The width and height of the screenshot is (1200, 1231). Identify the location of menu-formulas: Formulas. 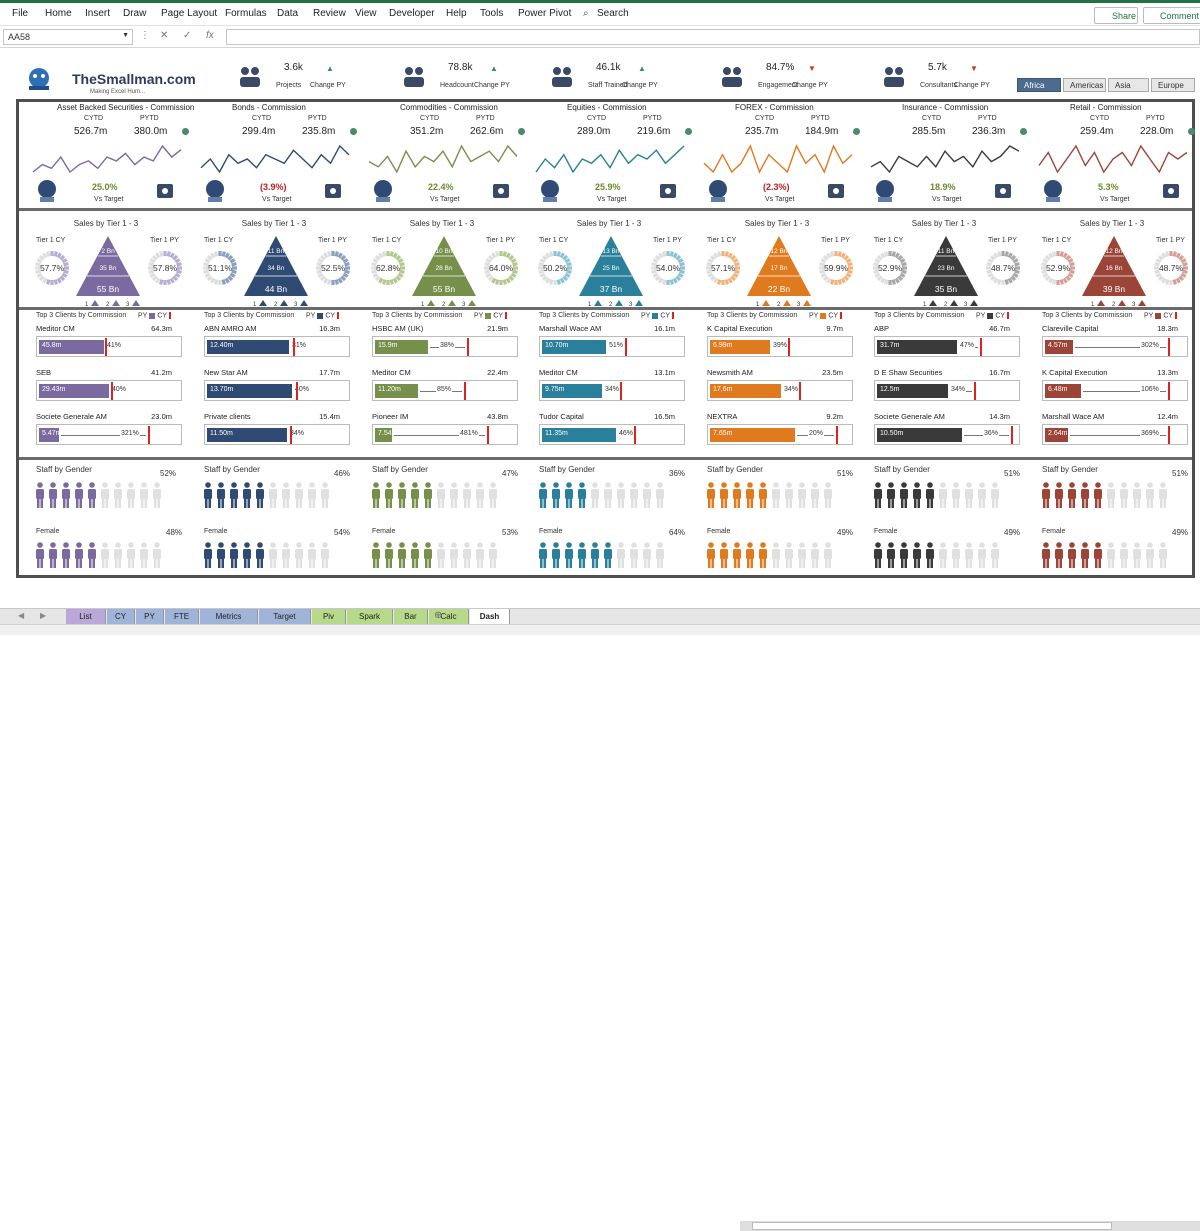
(246, 13).